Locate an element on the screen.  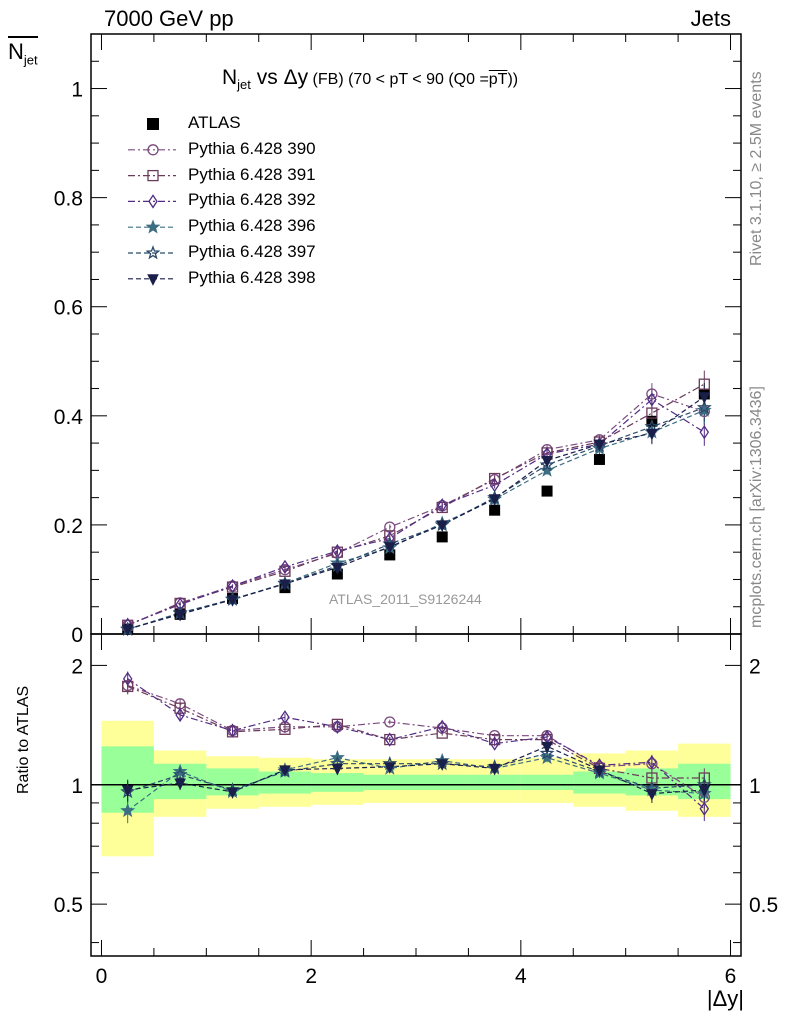
y-axis-label-main: N is located at coordinates (16, 51).